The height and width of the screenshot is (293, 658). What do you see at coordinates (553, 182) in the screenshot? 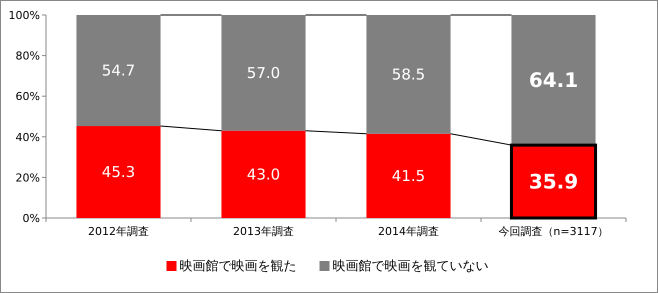
I see `text: 35.9` at bounding box center [553, 182].